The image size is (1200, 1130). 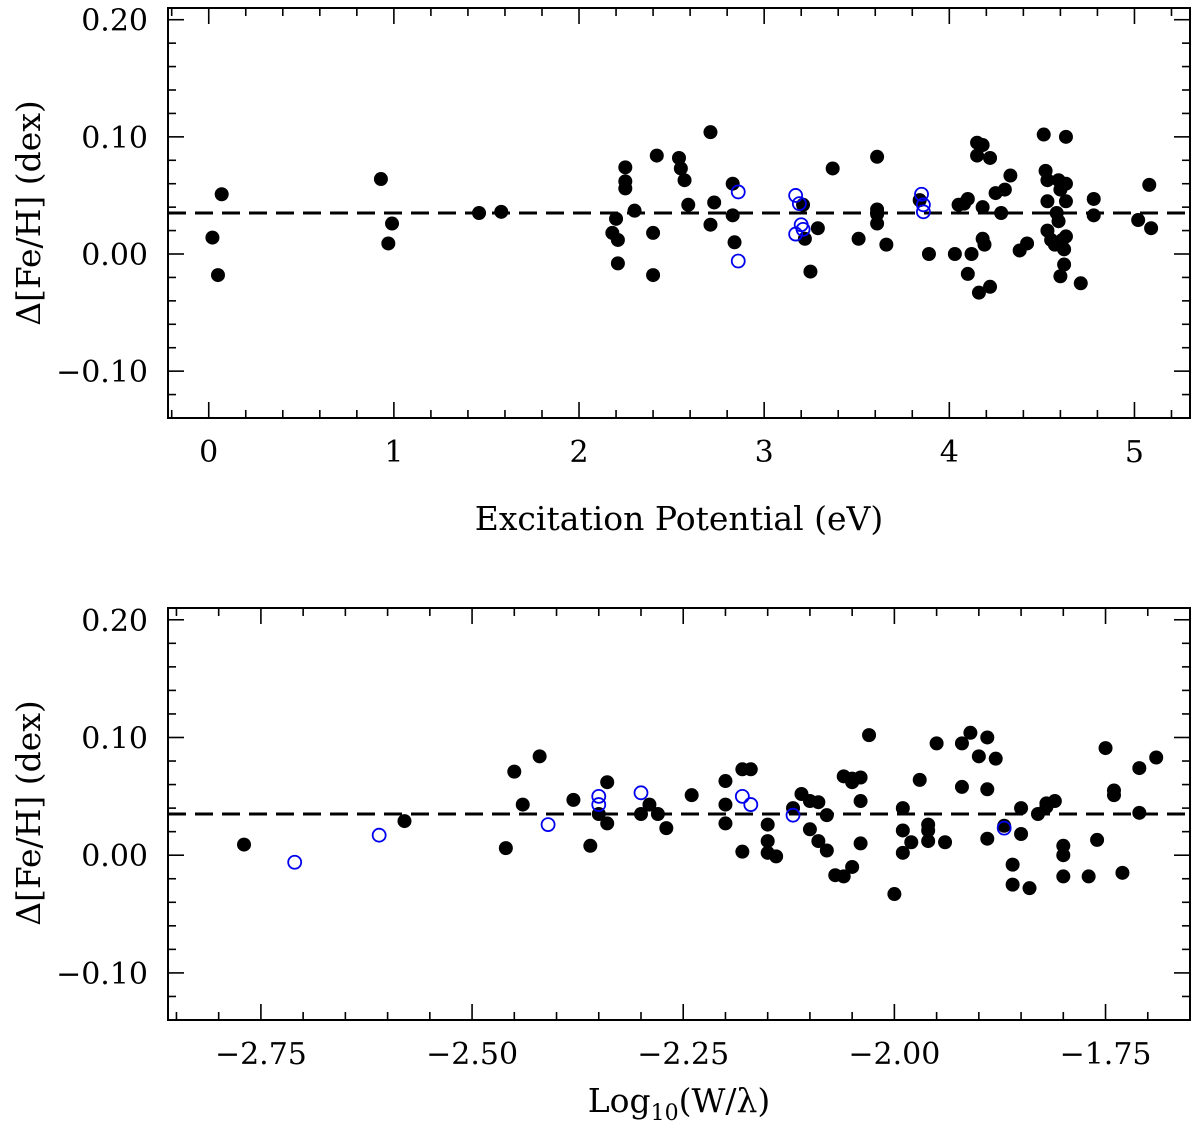 What do you see at coordinates (683, 1054) in the screenshot?
I see `x-tick-label: −2.25` at bounding box center [683, 1054].